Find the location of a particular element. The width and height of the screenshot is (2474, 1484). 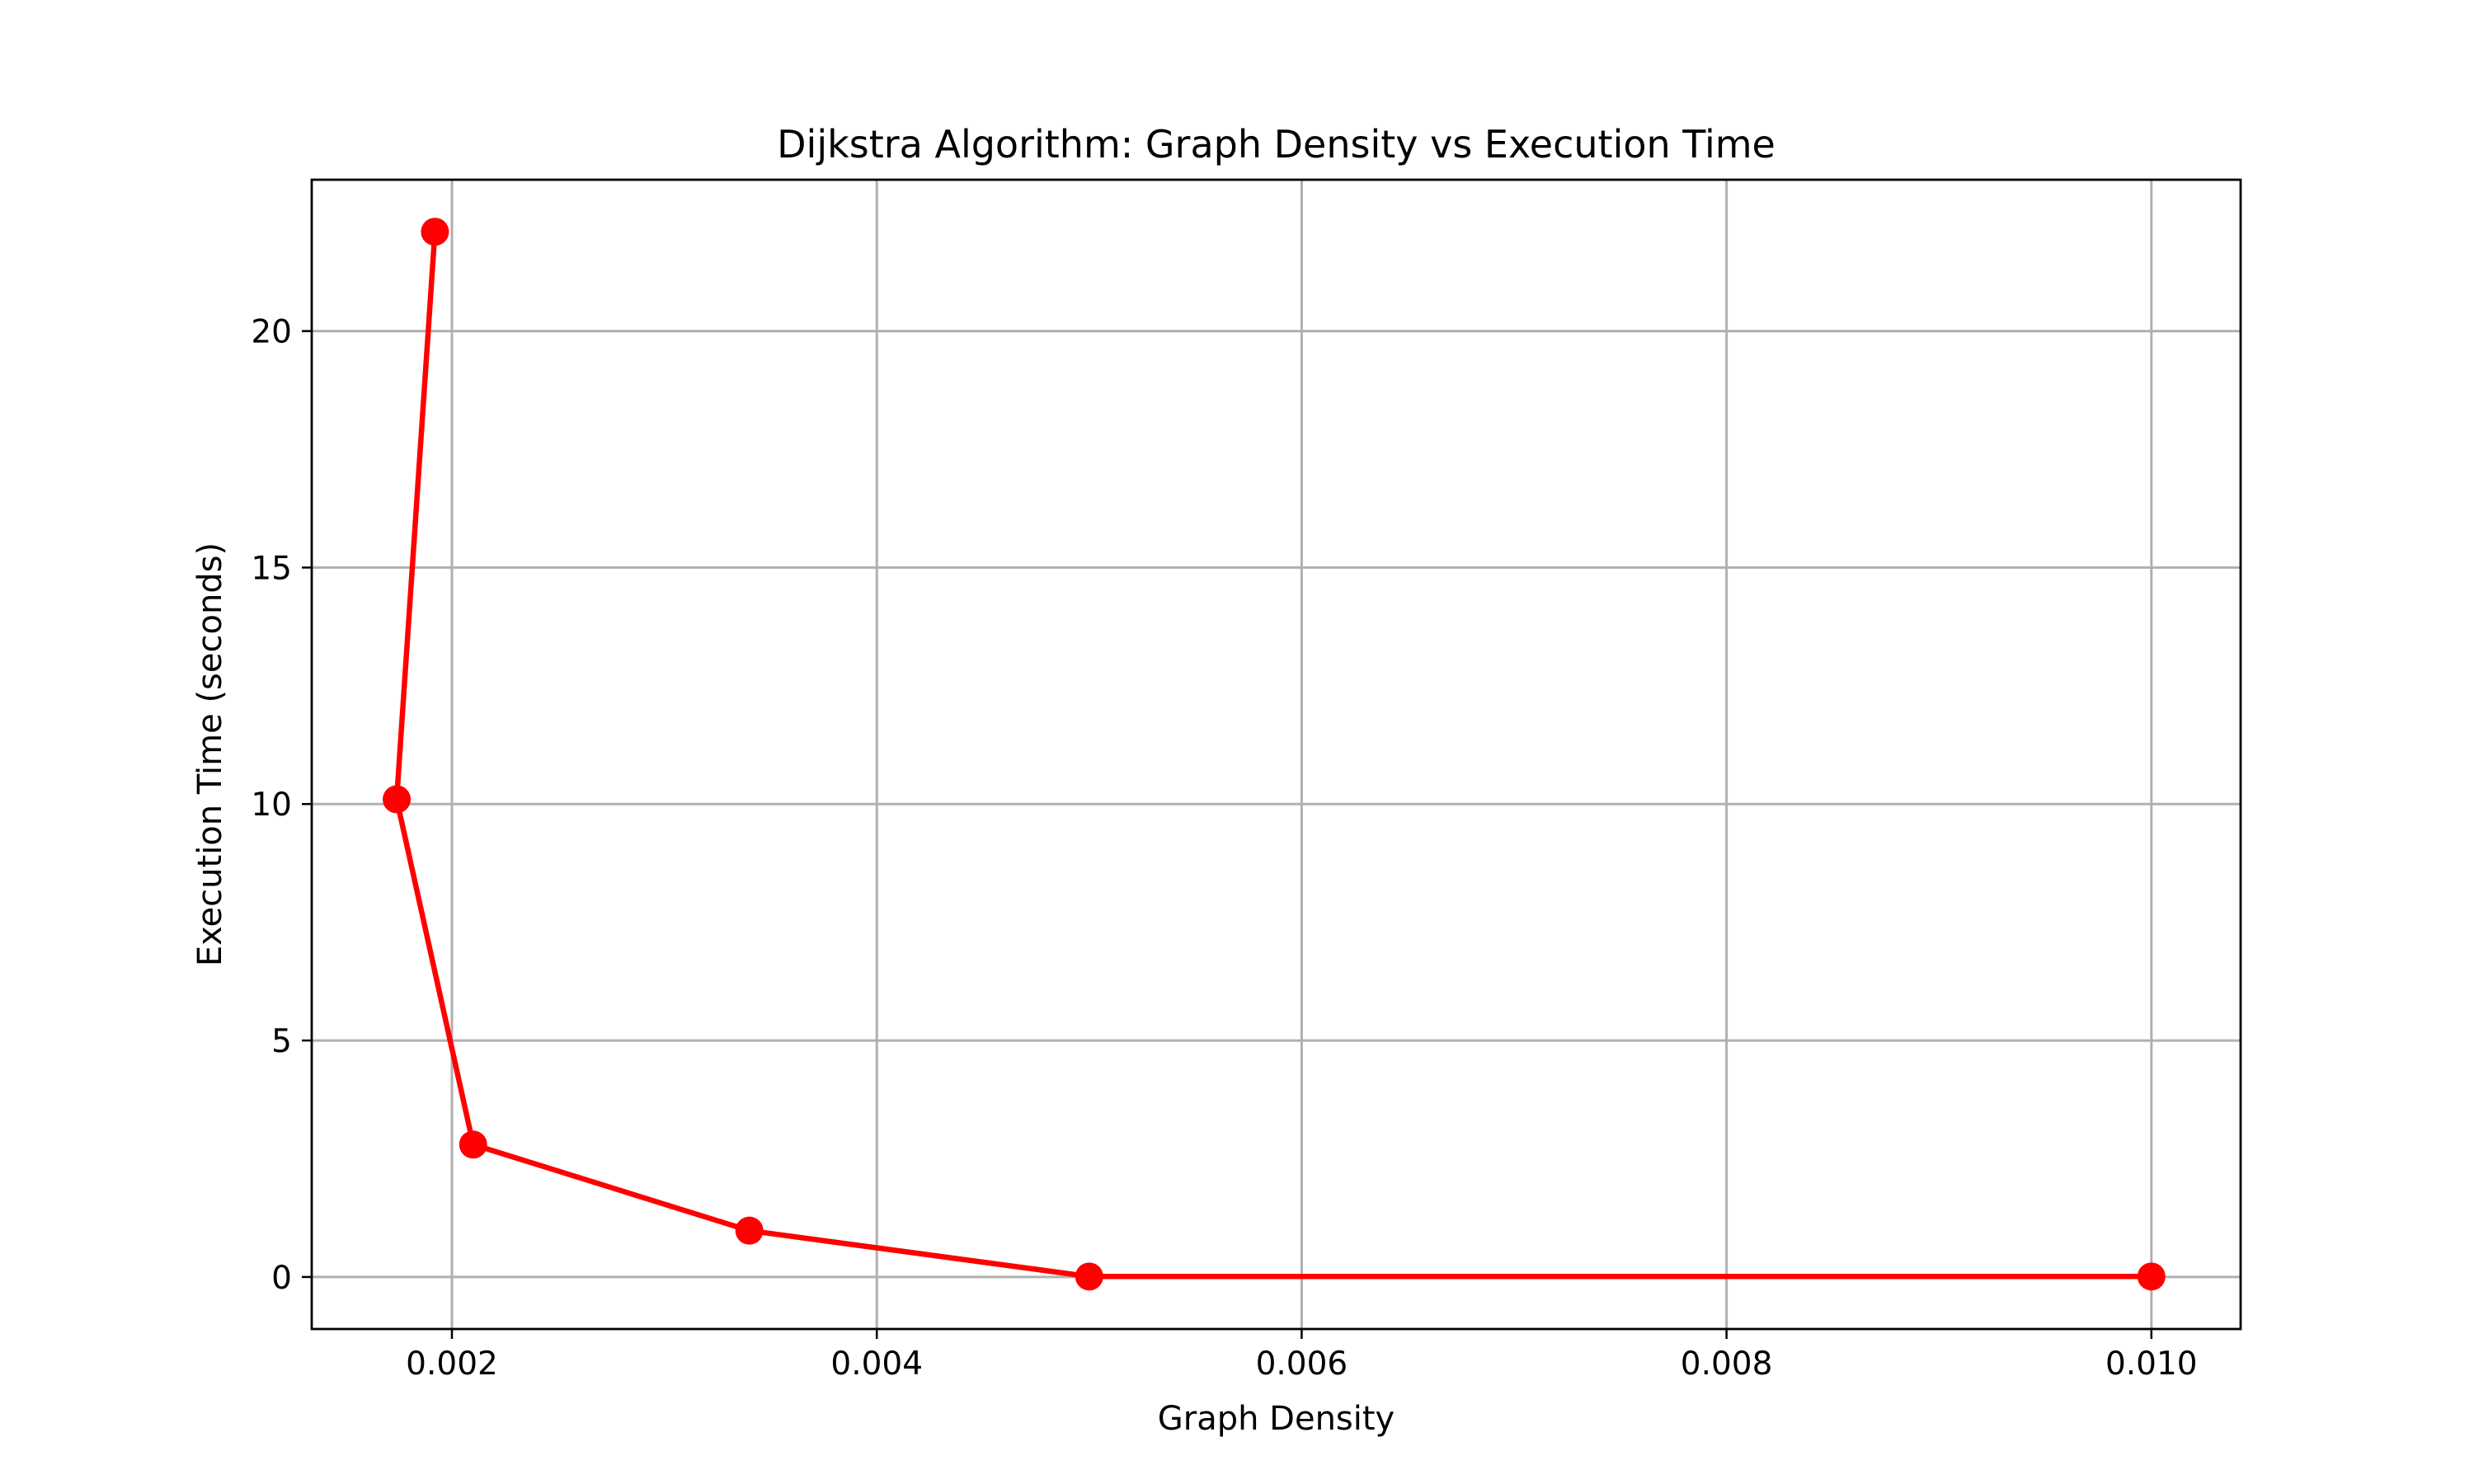

x-axis-label: Graph Density is located at coordinates (1276, 1419).